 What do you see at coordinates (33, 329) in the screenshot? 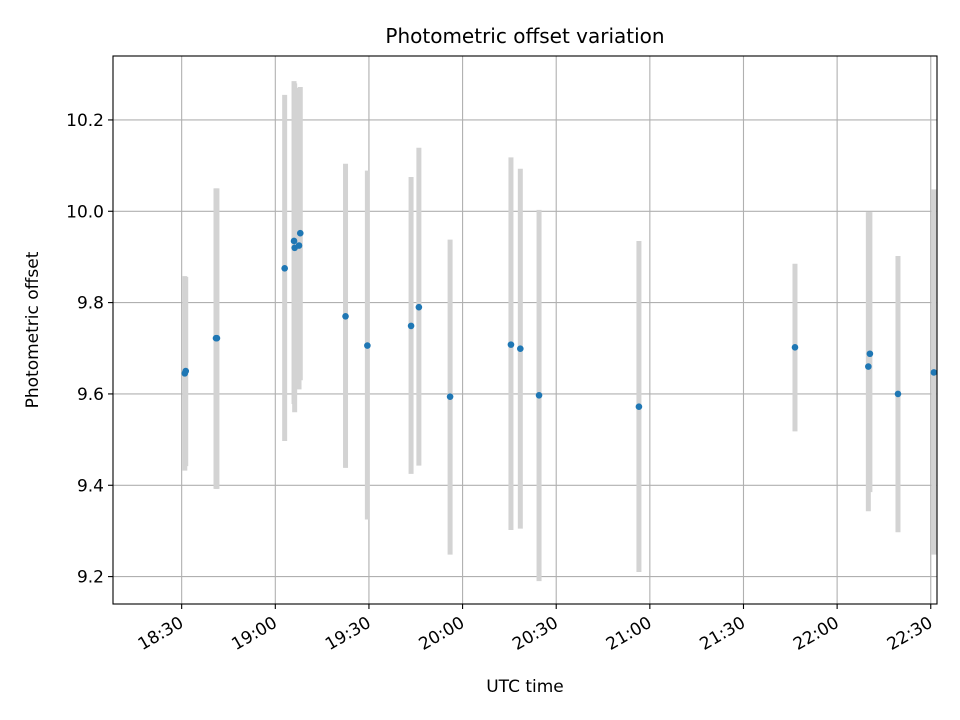
I see `y-axis-title: Photometric offset` at bounding box center [33, 329].